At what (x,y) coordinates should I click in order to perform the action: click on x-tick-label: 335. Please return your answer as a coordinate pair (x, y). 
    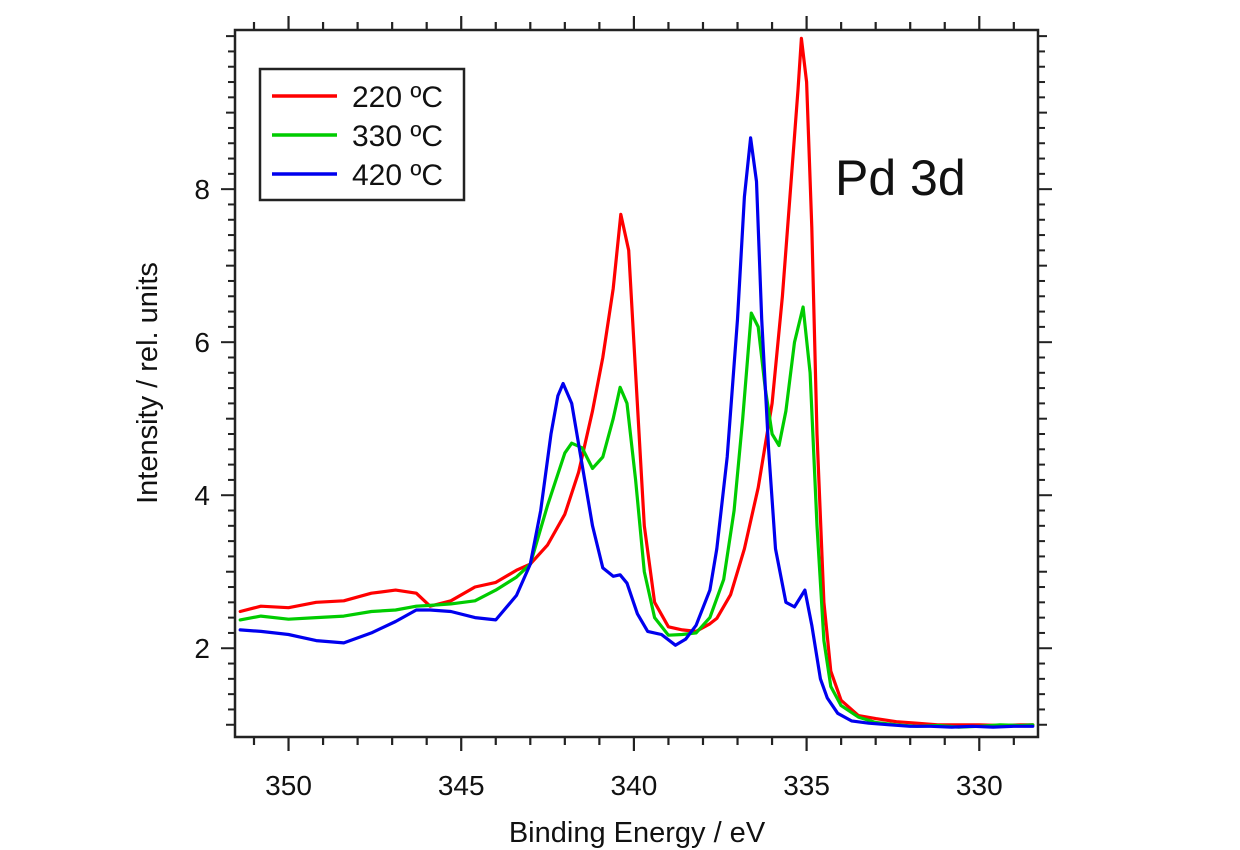
    Looking at the image, I should click on (806, 785).